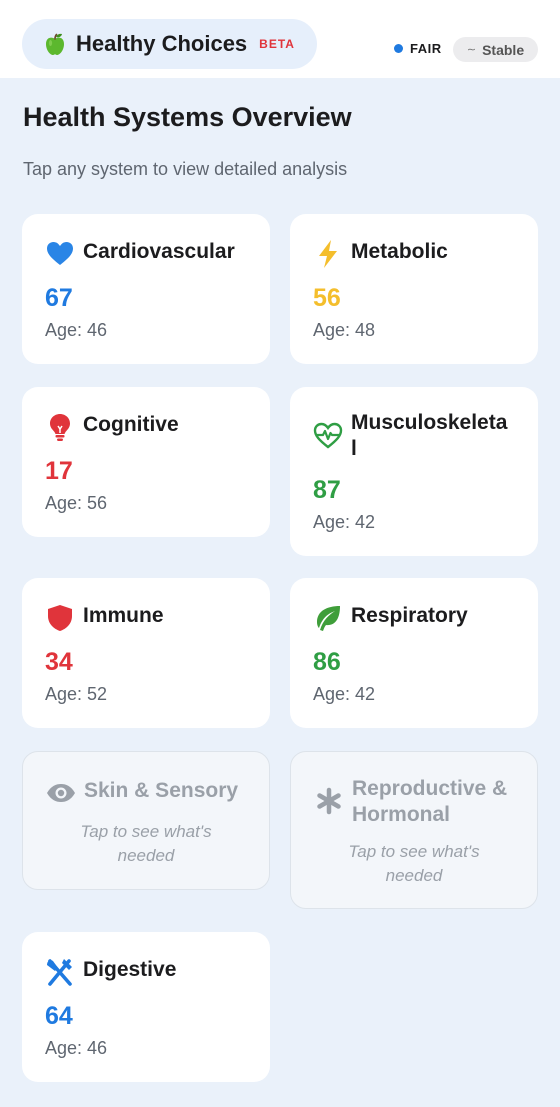  What do you see at coordinates (426, 48) in the screenshot?
I see `status-label: FAIR` at bounding box center [426, 48].